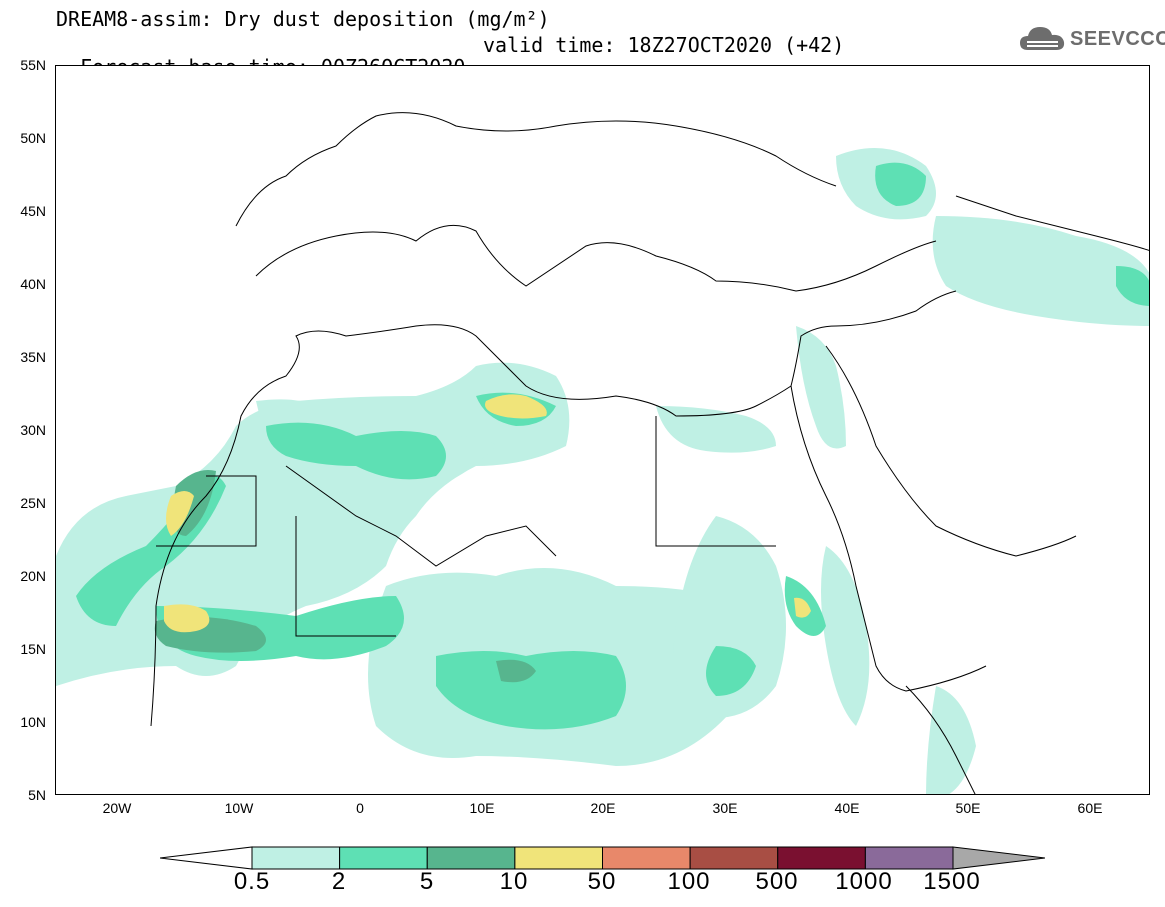  I want to click on shade-egypt, so click(716, 429).